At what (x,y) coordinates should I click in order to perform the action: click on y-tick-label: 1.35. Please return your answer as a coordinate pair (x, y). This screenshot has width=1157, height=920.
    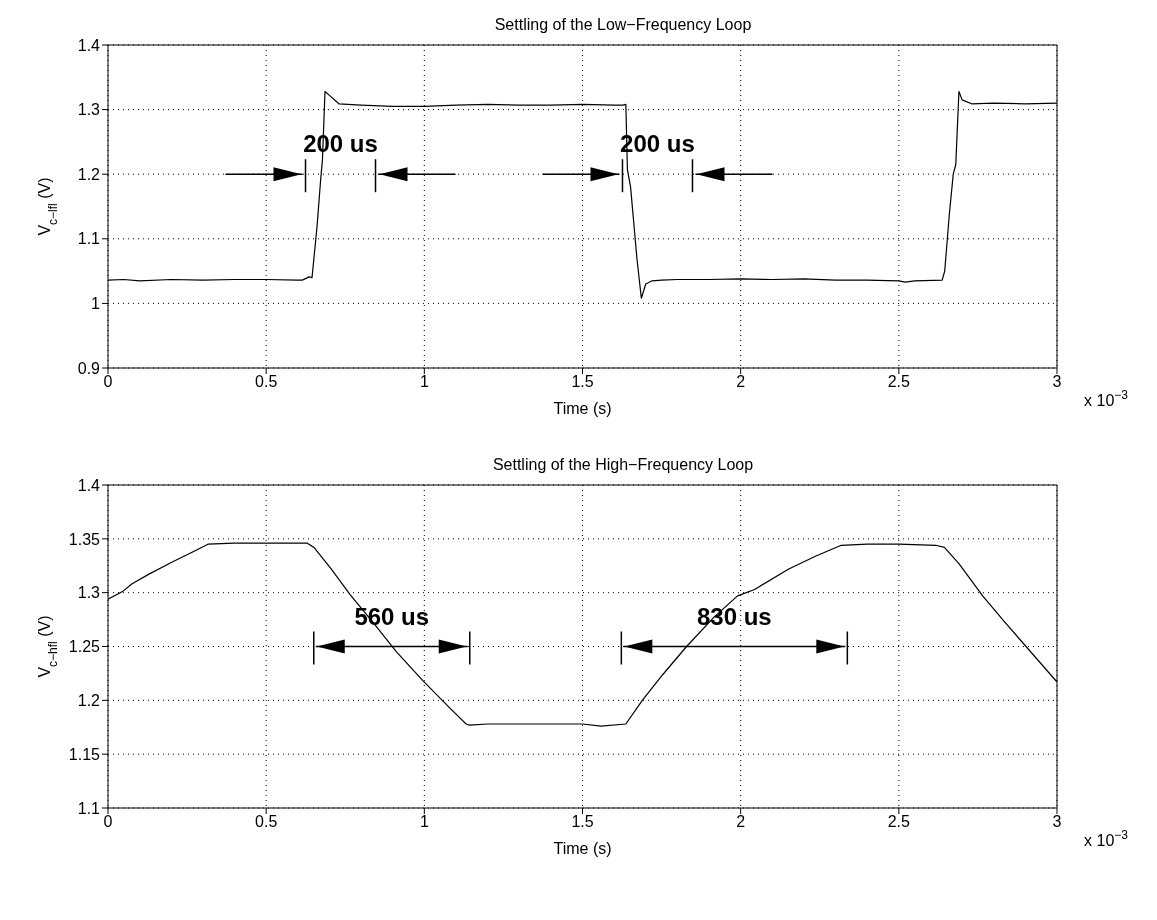
    Looking at the image, I should click on (84, 539).